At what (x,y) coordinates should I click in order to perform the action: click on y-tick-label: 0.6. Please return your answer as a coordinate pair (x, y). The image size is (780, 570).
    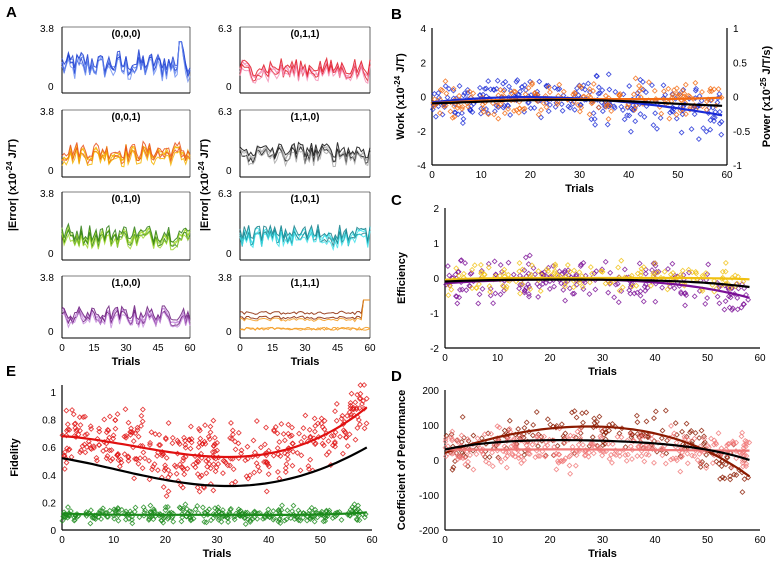
    Looking at the image, I should click on (49, 448).